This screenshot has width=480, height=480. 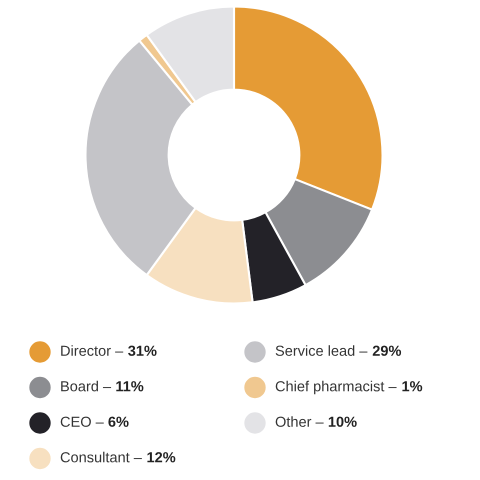 I want to click on data-label: 1%, so click(x=412, y=386).